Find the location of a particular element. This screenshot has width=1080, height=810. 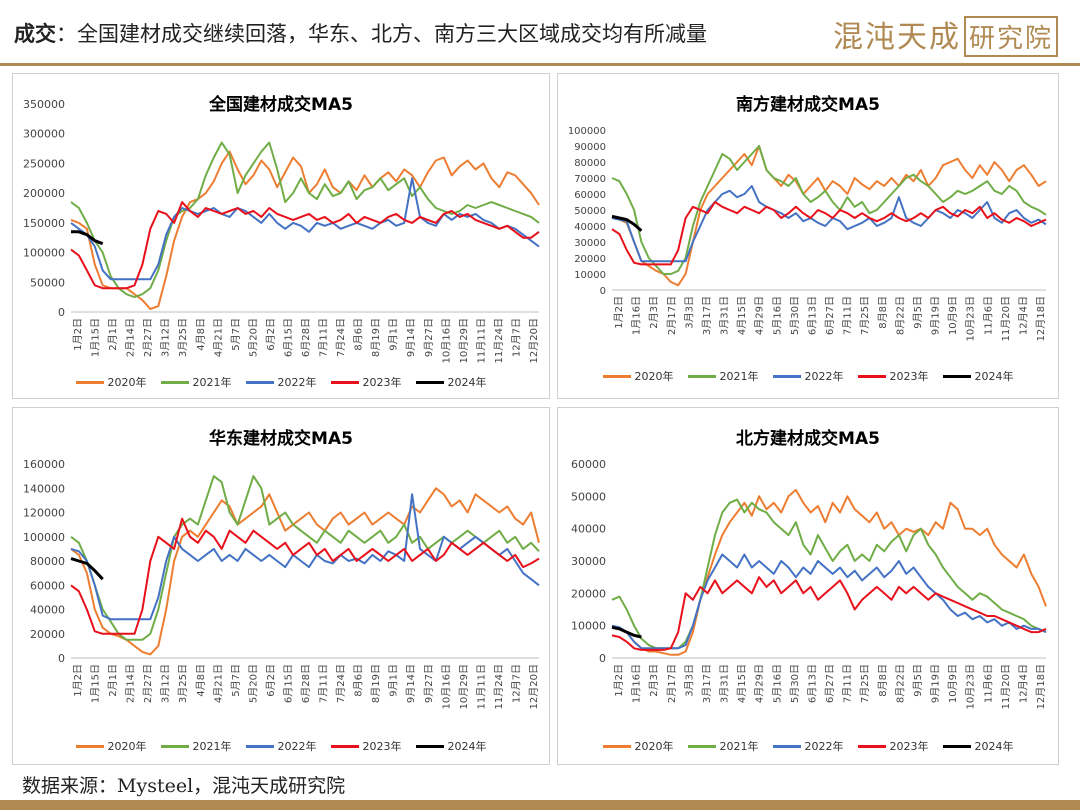

chart-title: 全国建材成交MA5 is located at coordinates (281, 105).